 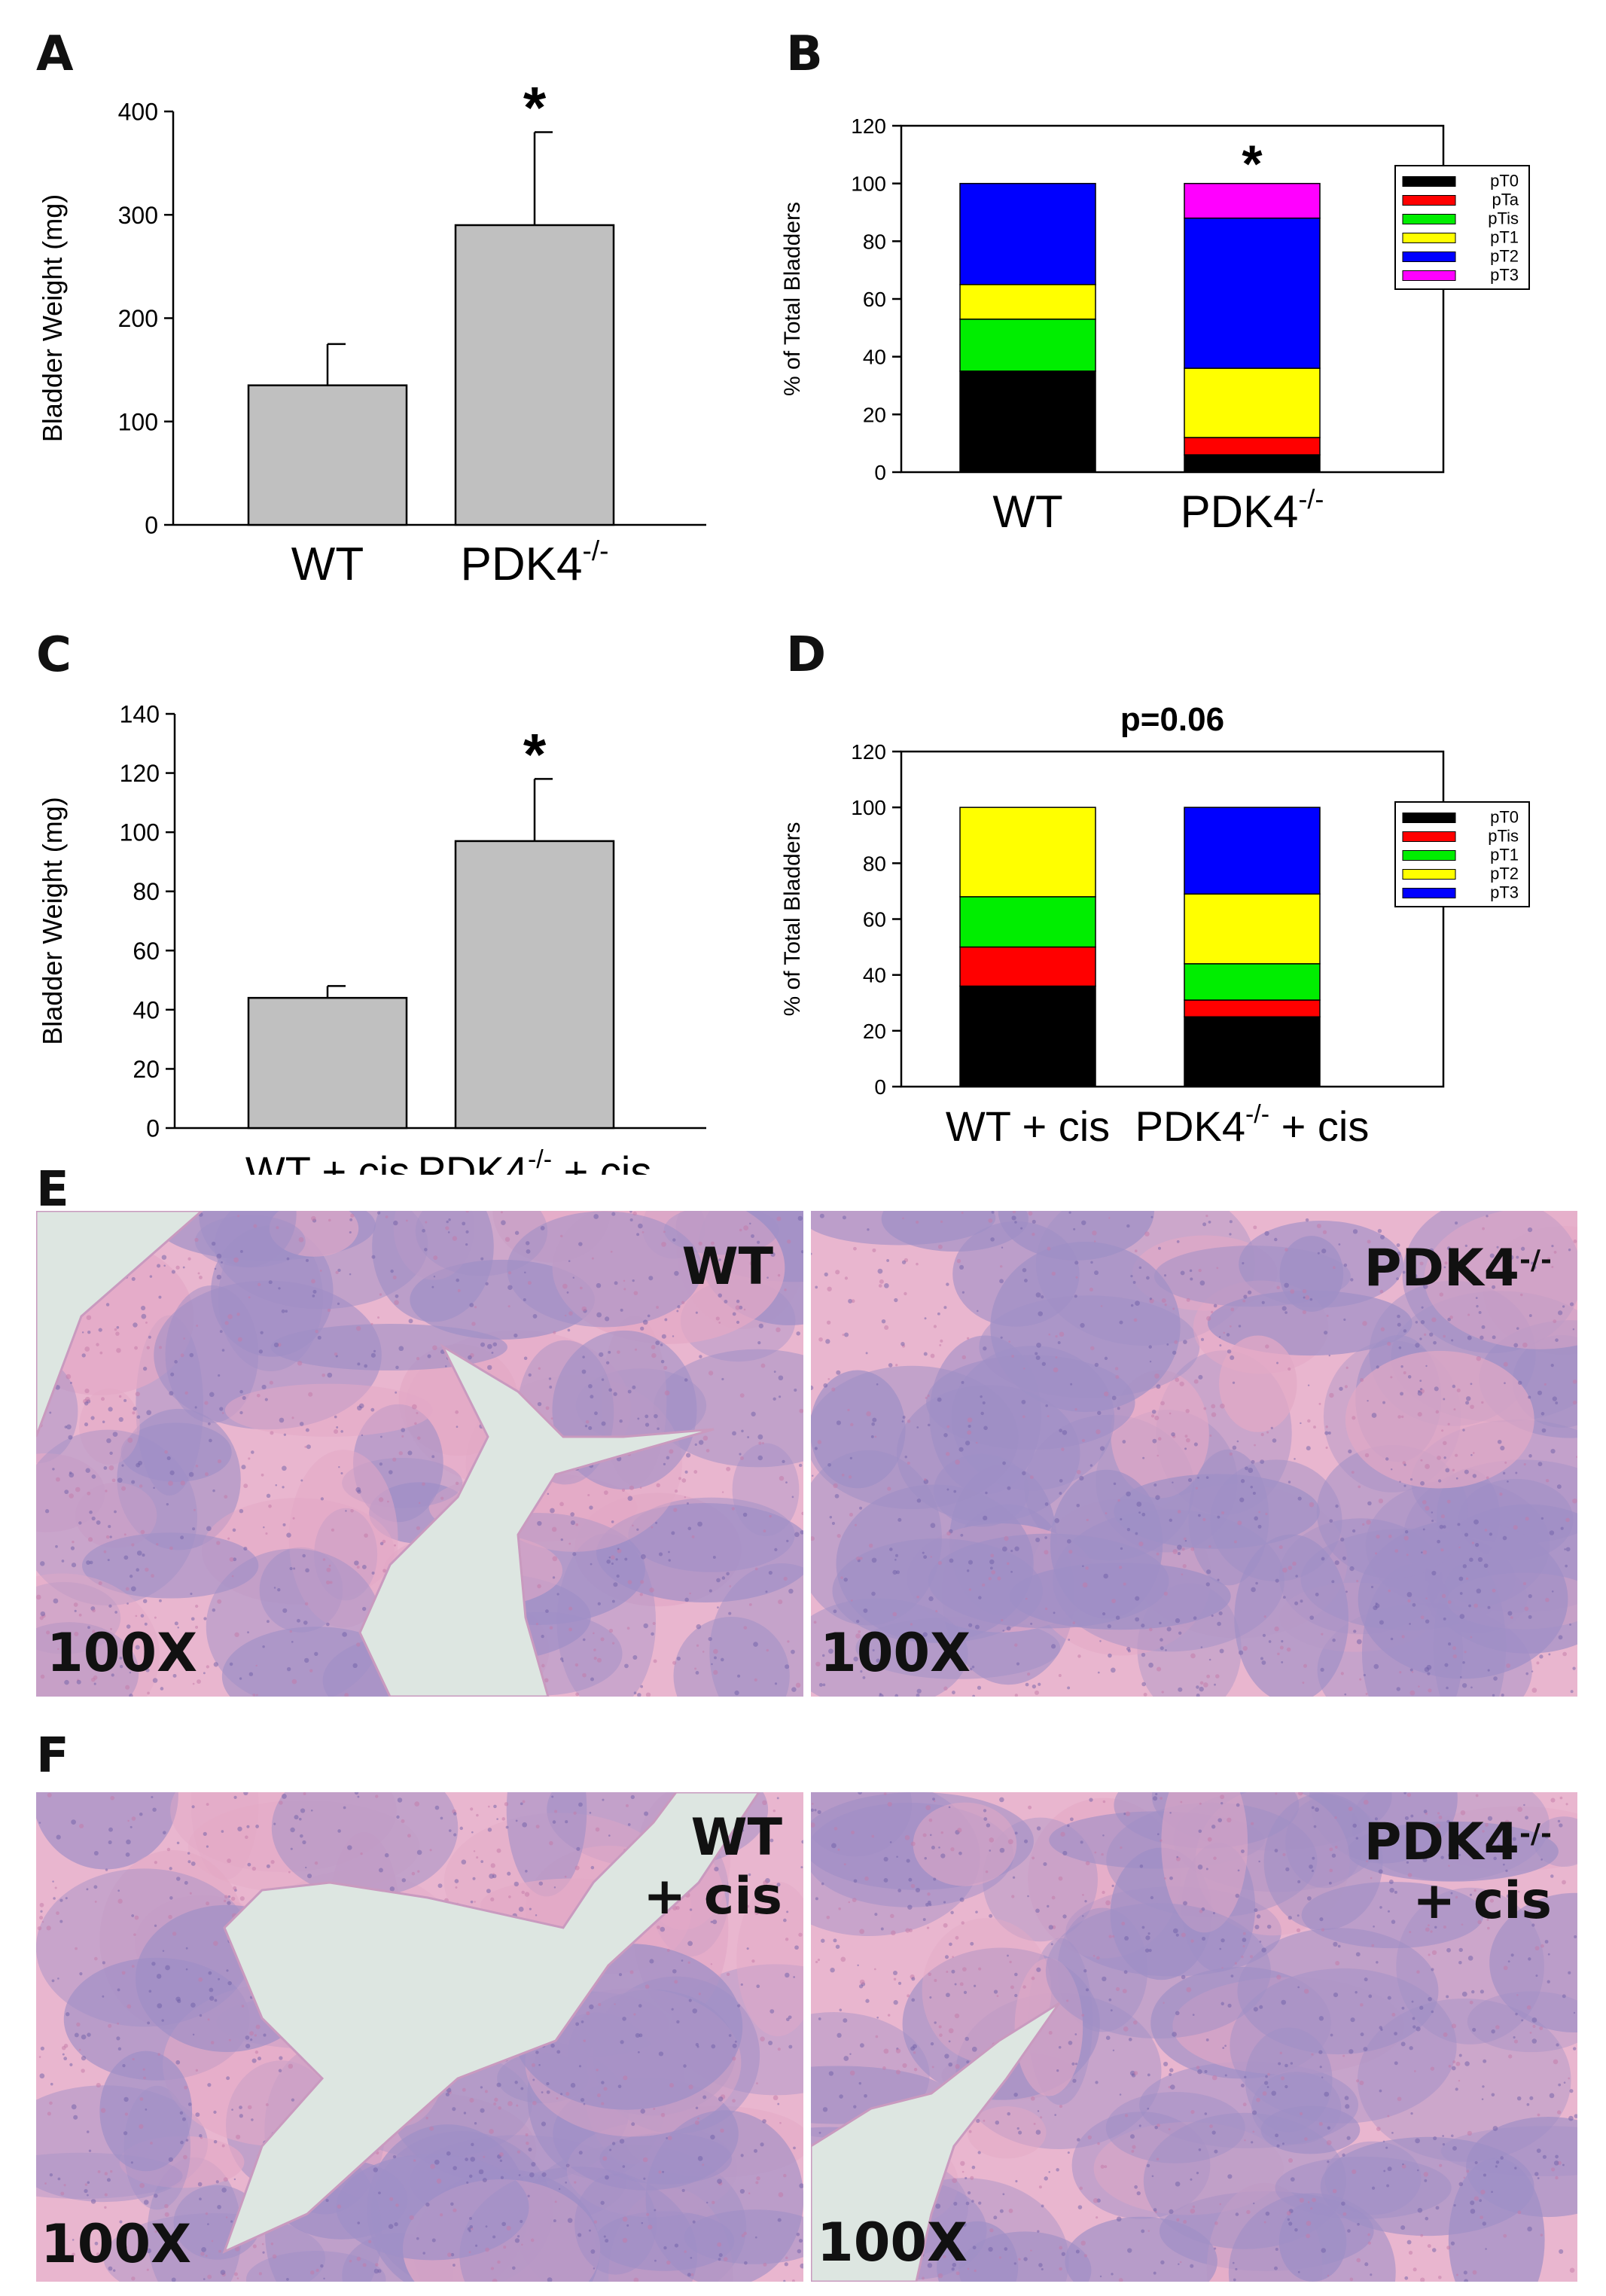 What do you see at coordinates (1027, 852) in the screenshot?
I see `chart-d-bar-segment` at bounding box center [1027, 852].